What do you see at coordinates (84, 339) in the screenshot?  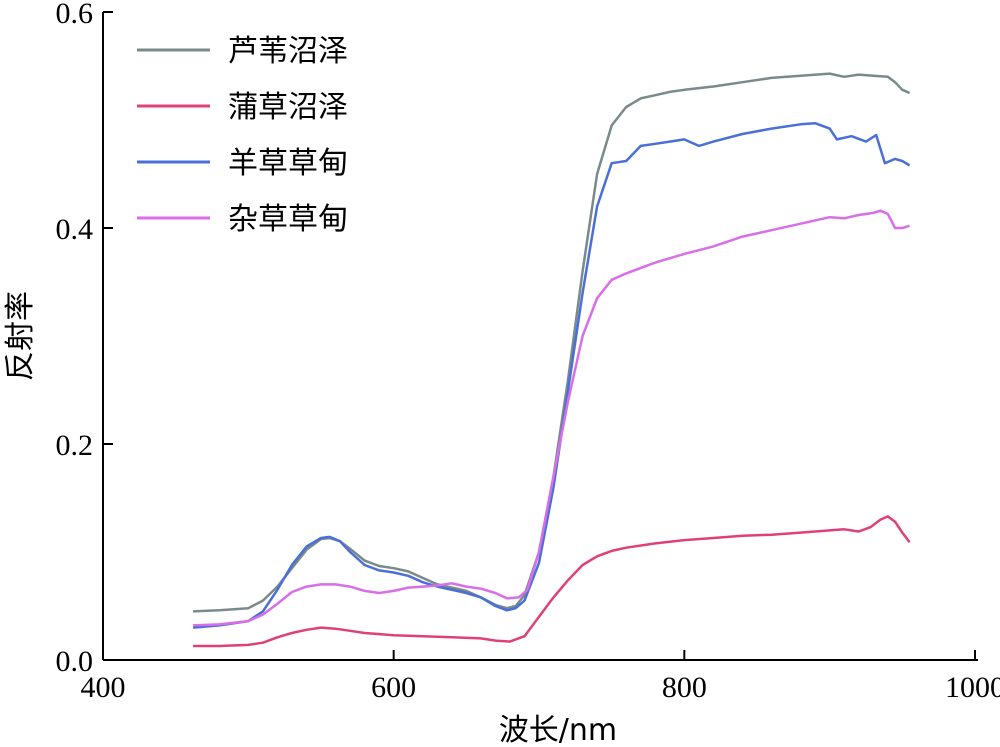 I see `y-axis-ticks: 0.0 0.2 0.4 0.6` at bounding box center [84, 339].